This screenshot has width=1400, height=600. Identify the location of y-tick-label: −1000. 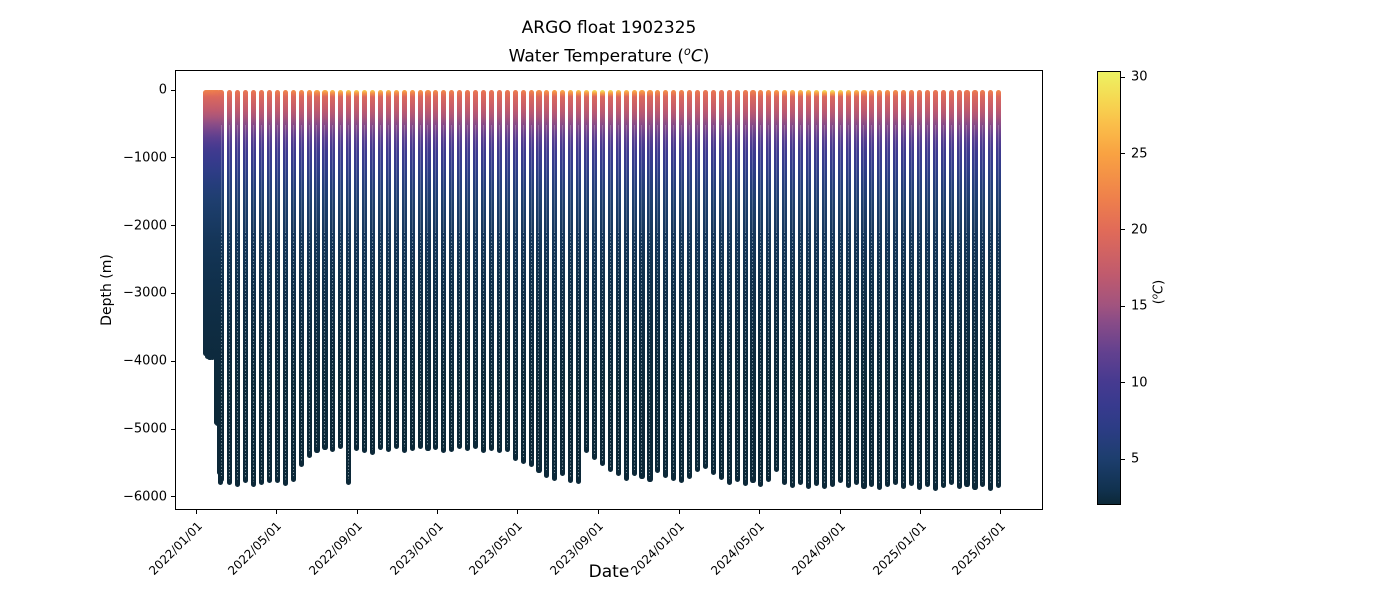
(145, 158).